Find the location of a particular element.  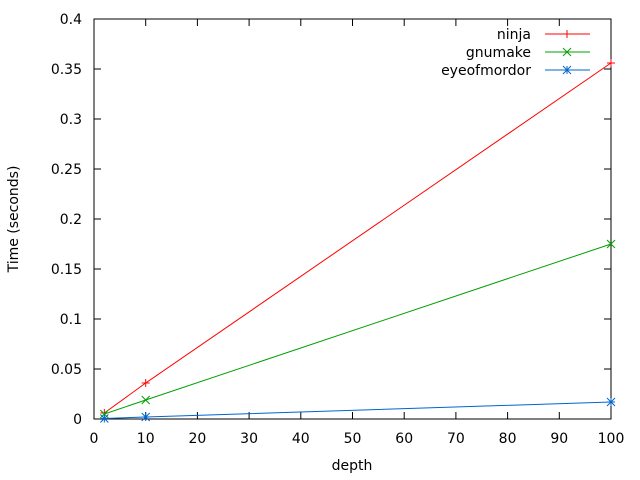

y-tick-label: 0.15 is located at coordinates (66, 270).